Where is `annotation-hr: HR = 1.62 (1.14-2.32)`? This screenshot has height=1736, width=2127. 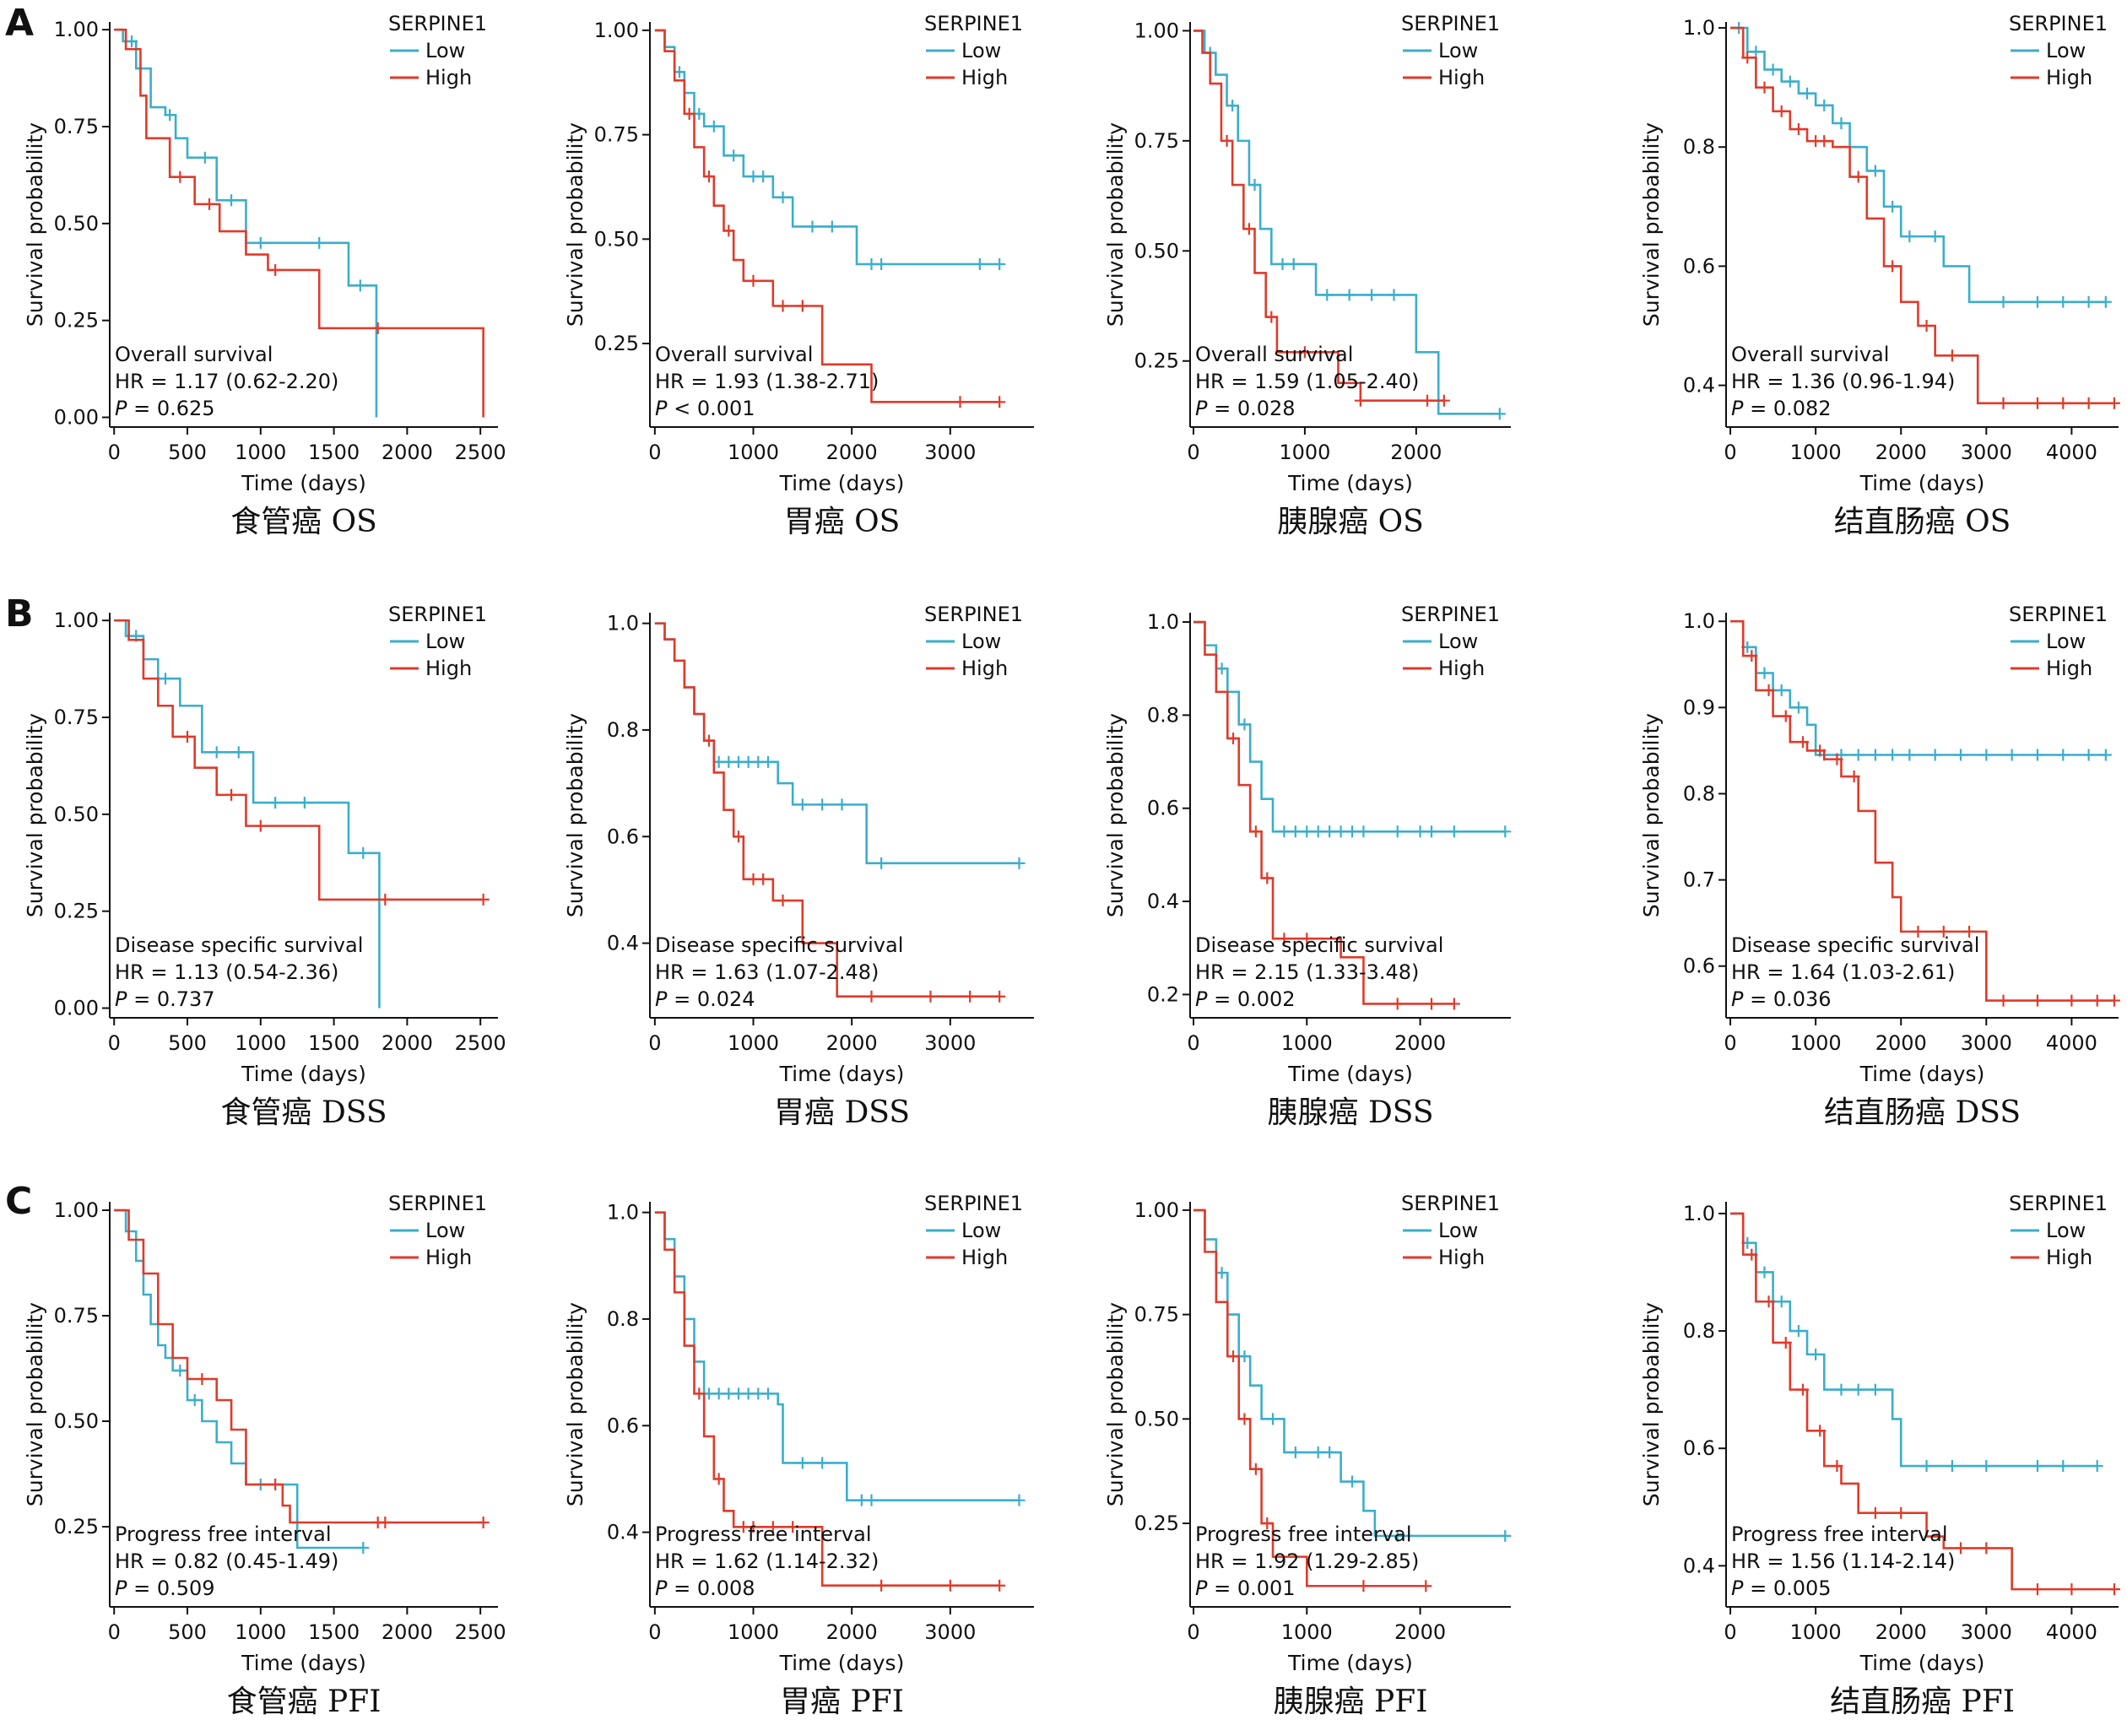 annotation-hr: HR = 1.62 (1.14-2.32) is located at coordinates (767, 1561).